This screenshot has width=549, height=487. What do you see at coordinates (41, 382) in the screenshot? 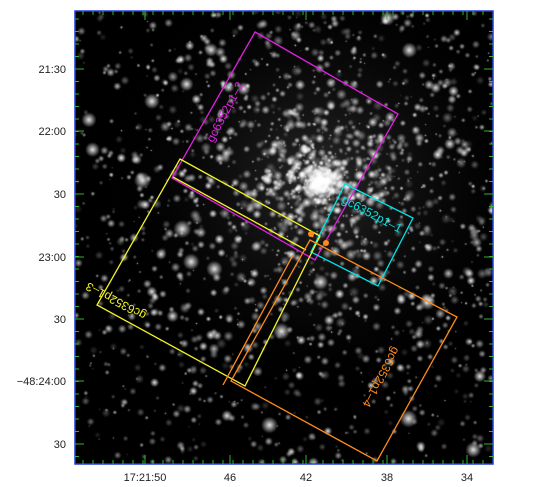
I see `dec-tick-label: −48:24:00` at bounding box center [41, 382].